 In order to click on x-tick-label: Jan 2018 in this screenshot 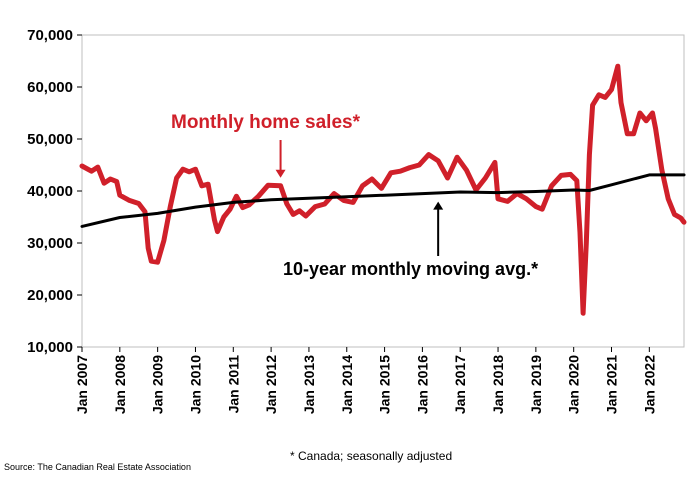, I will do `click(498, 384)`.